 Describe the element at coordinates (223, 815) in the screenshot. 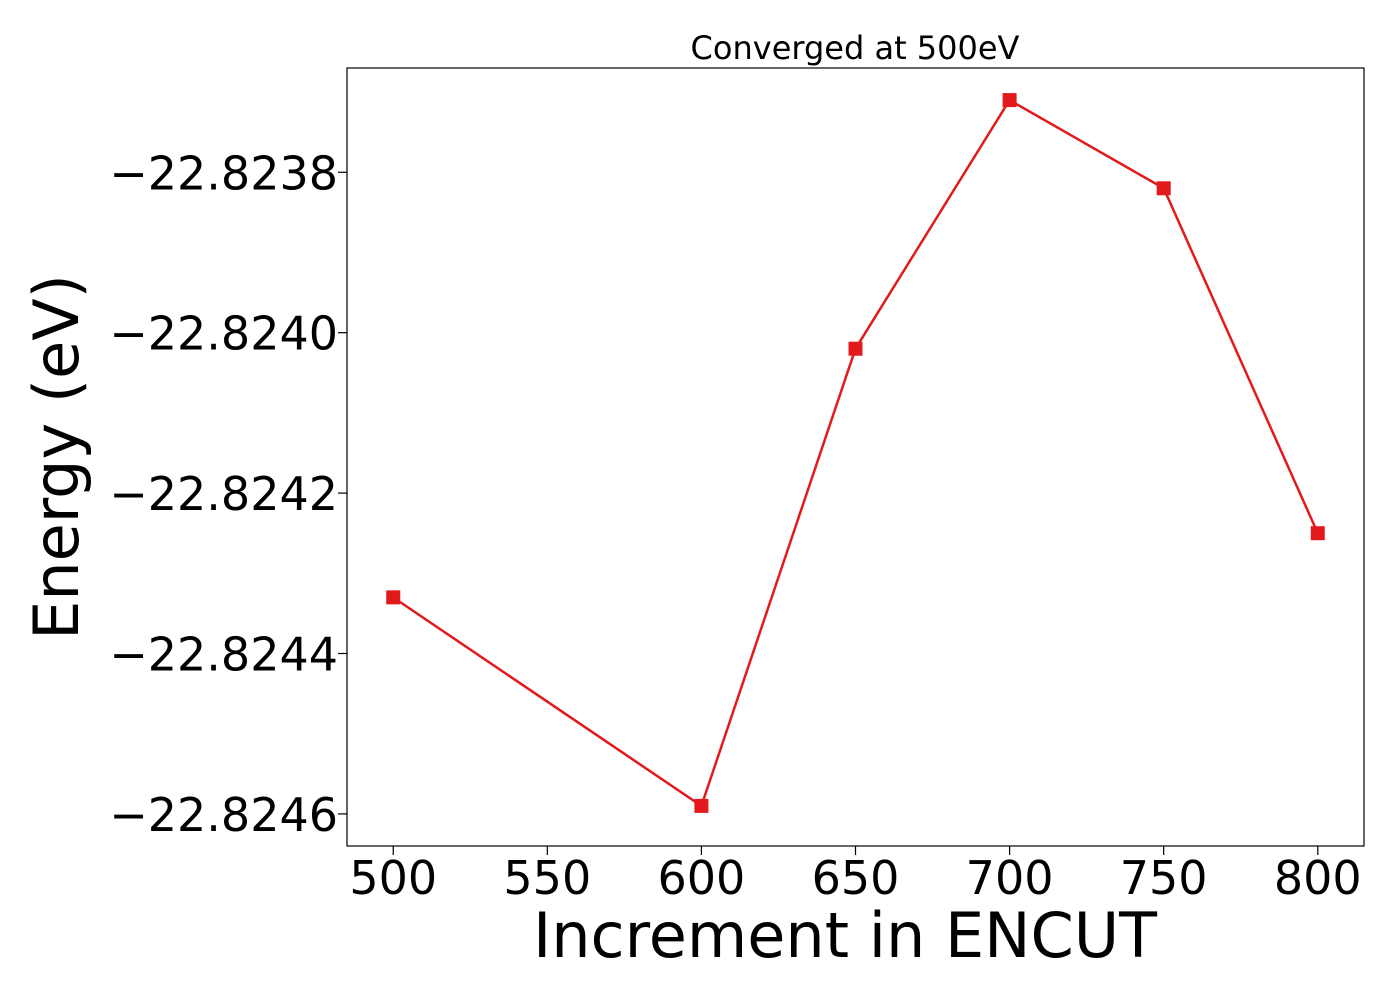

I see `y-tick-label: −22.8246` at that location.